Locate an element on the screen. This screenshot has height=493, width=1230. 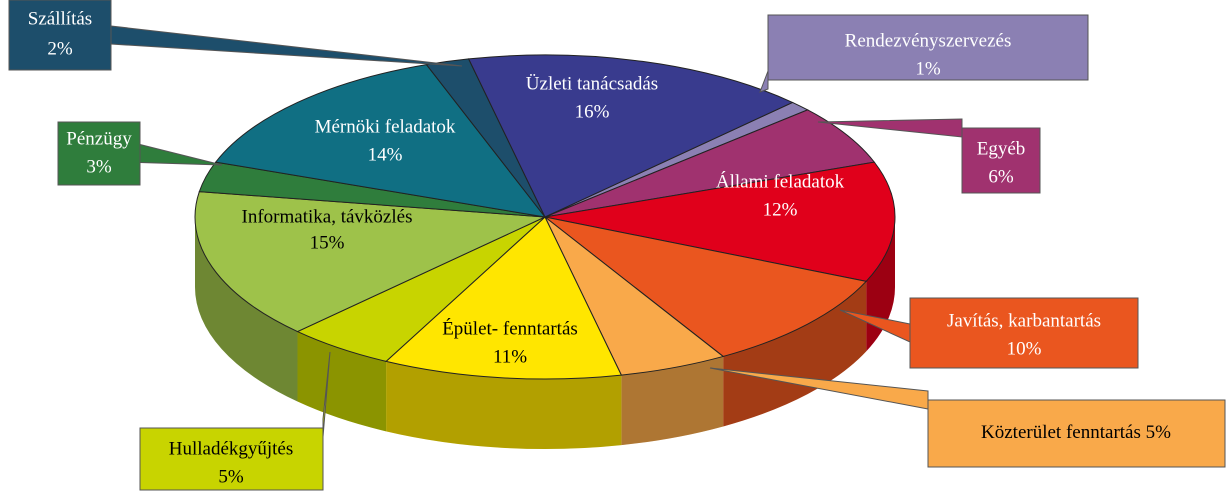
category-label: Rendezvényszervezés is located at coordinates (928, 40).